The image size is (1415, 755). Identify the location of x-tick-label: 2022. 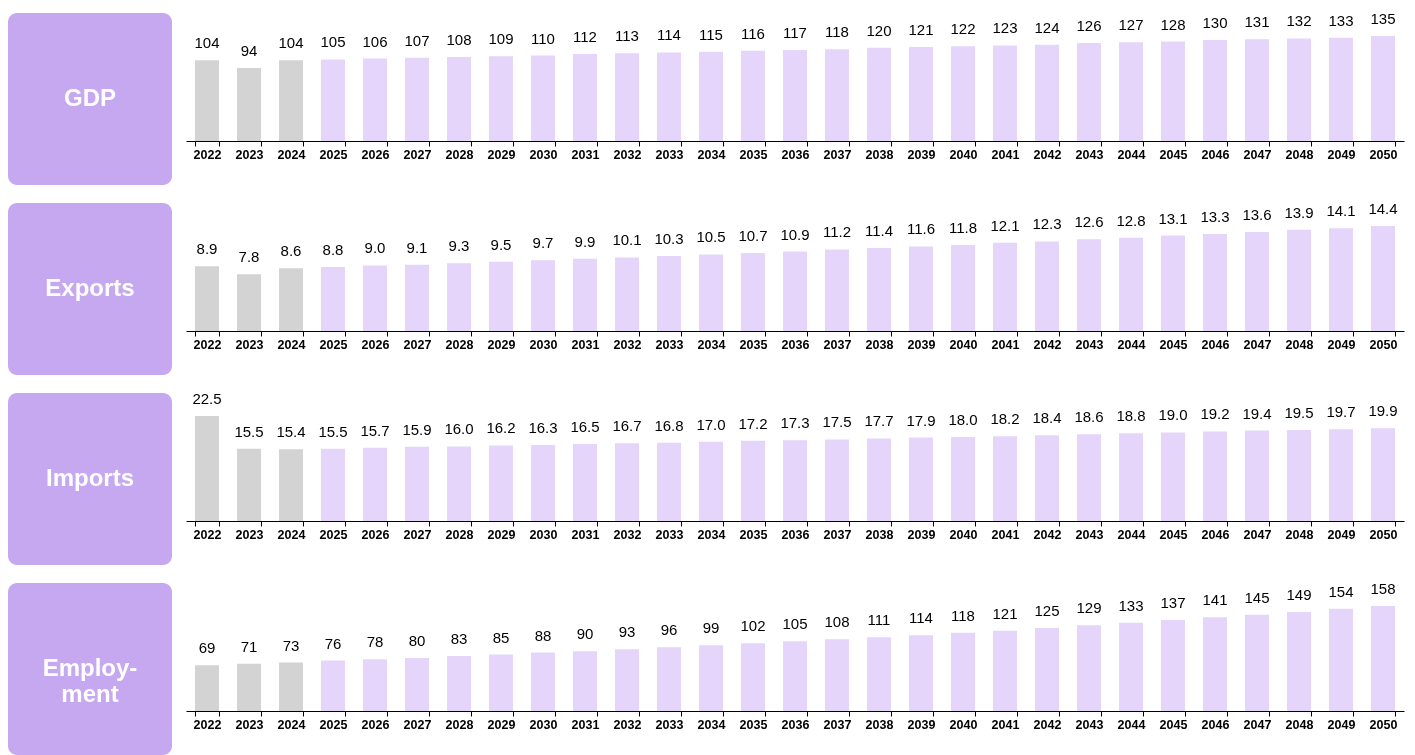
(207, 724).